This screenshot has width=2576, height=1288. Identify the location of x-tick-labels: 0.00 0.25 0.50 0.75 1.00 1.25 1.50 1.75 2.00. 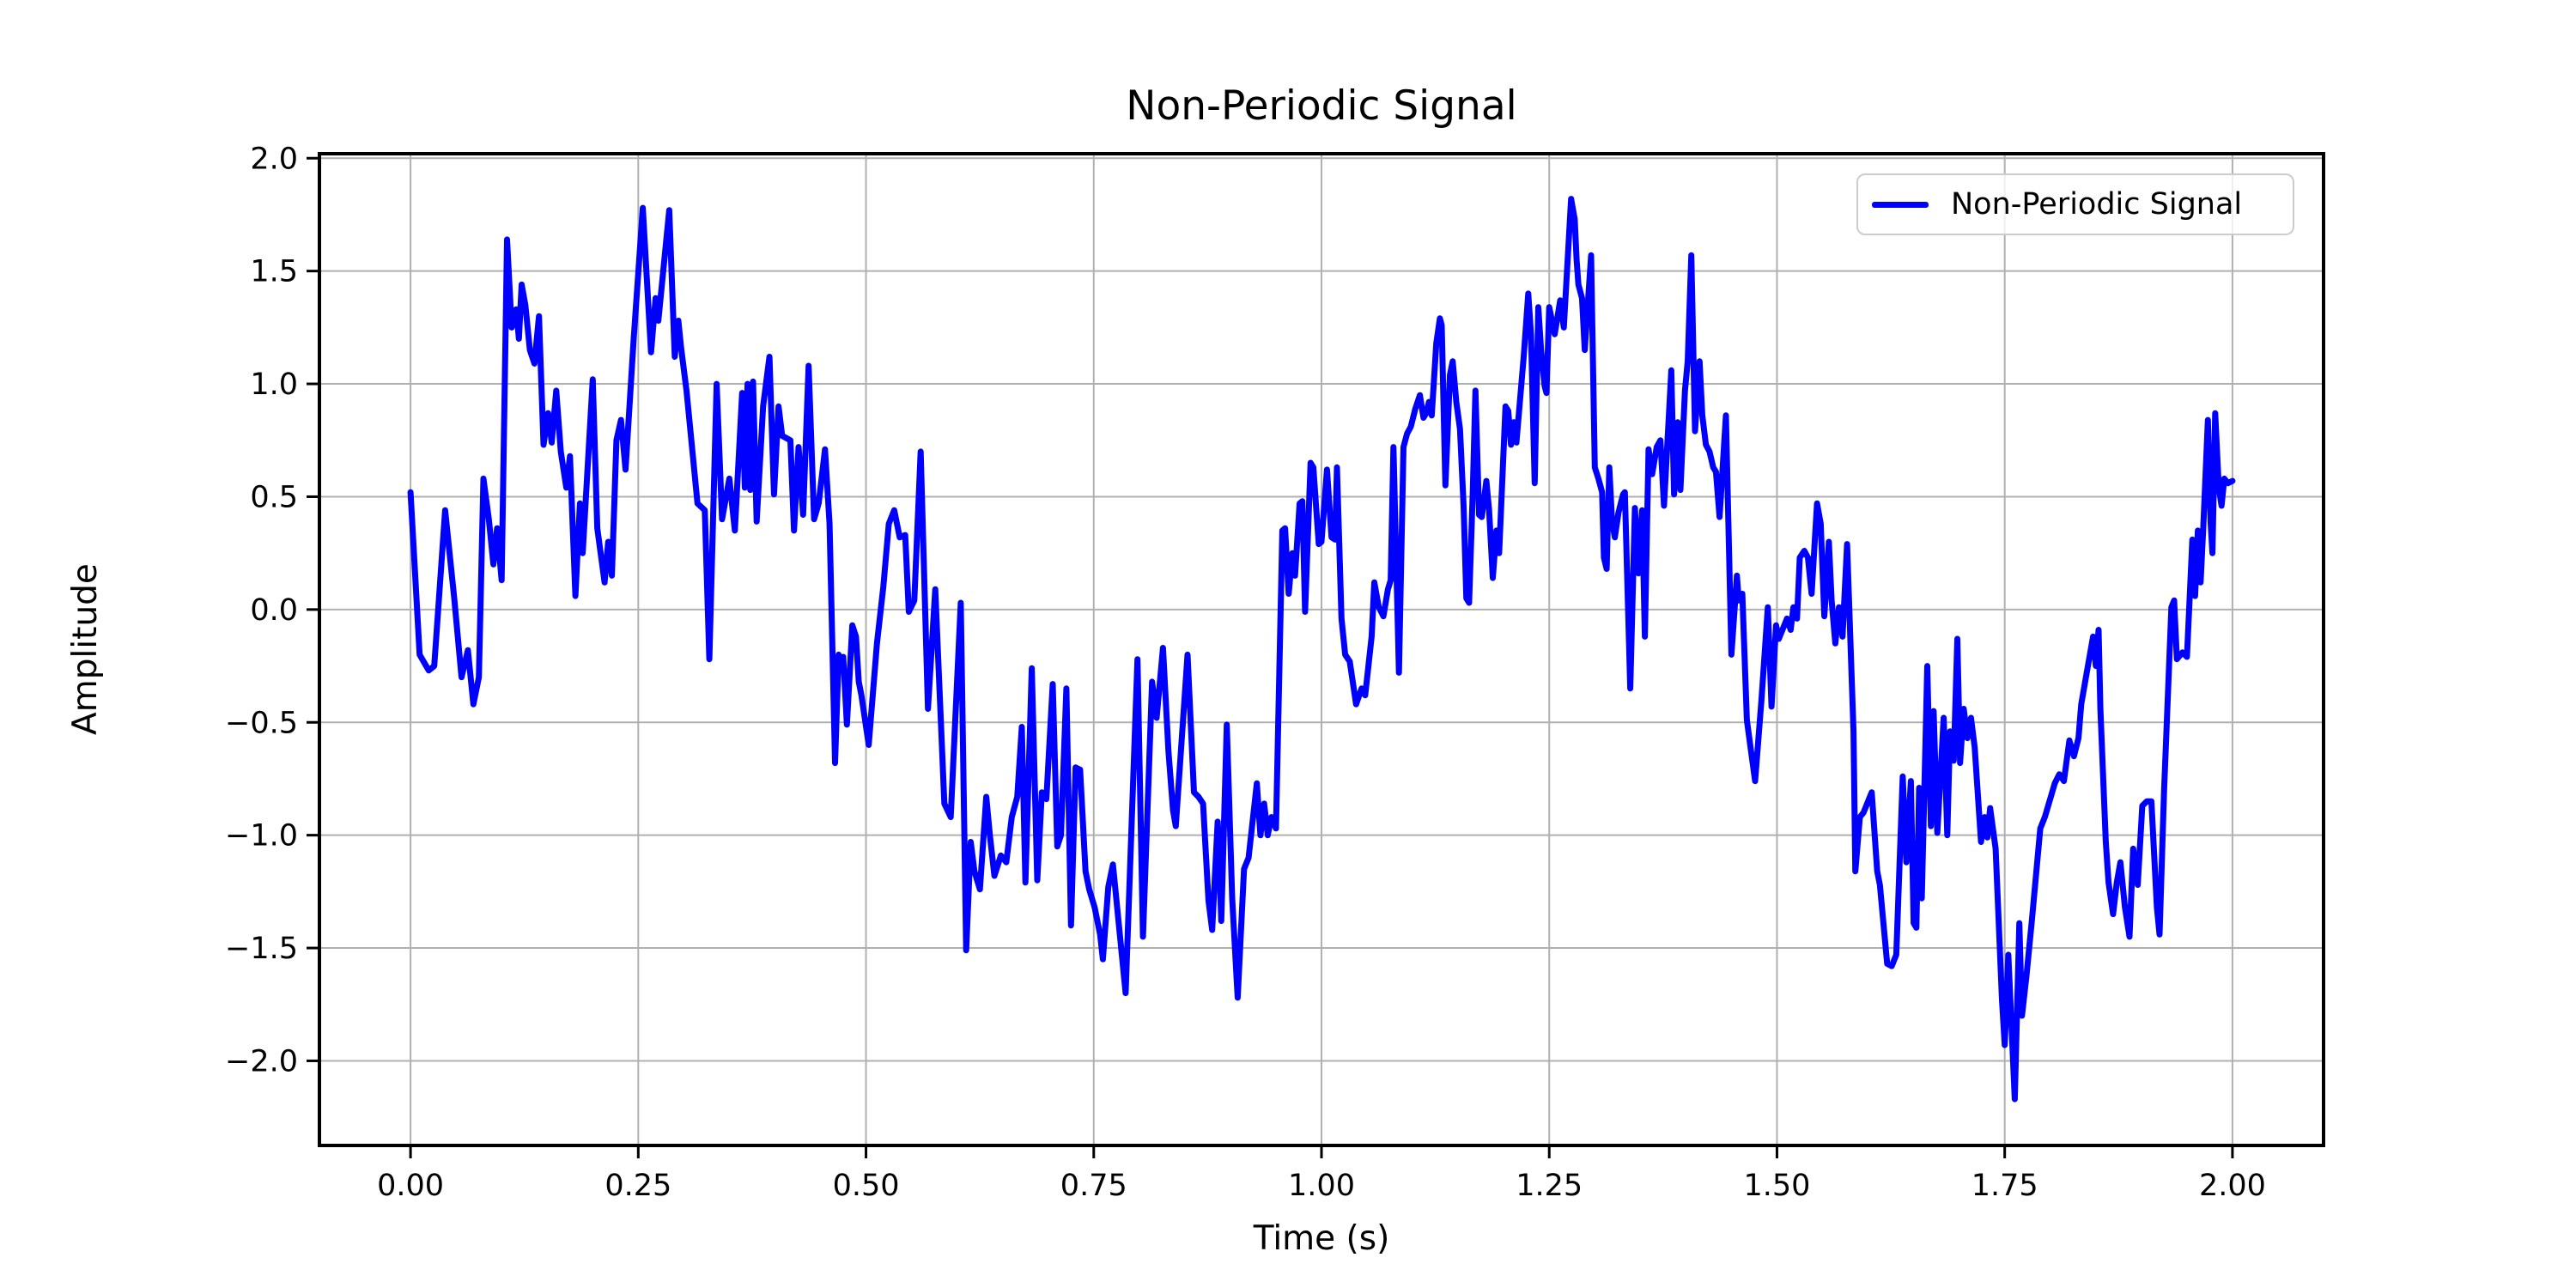
(1321, 1186).